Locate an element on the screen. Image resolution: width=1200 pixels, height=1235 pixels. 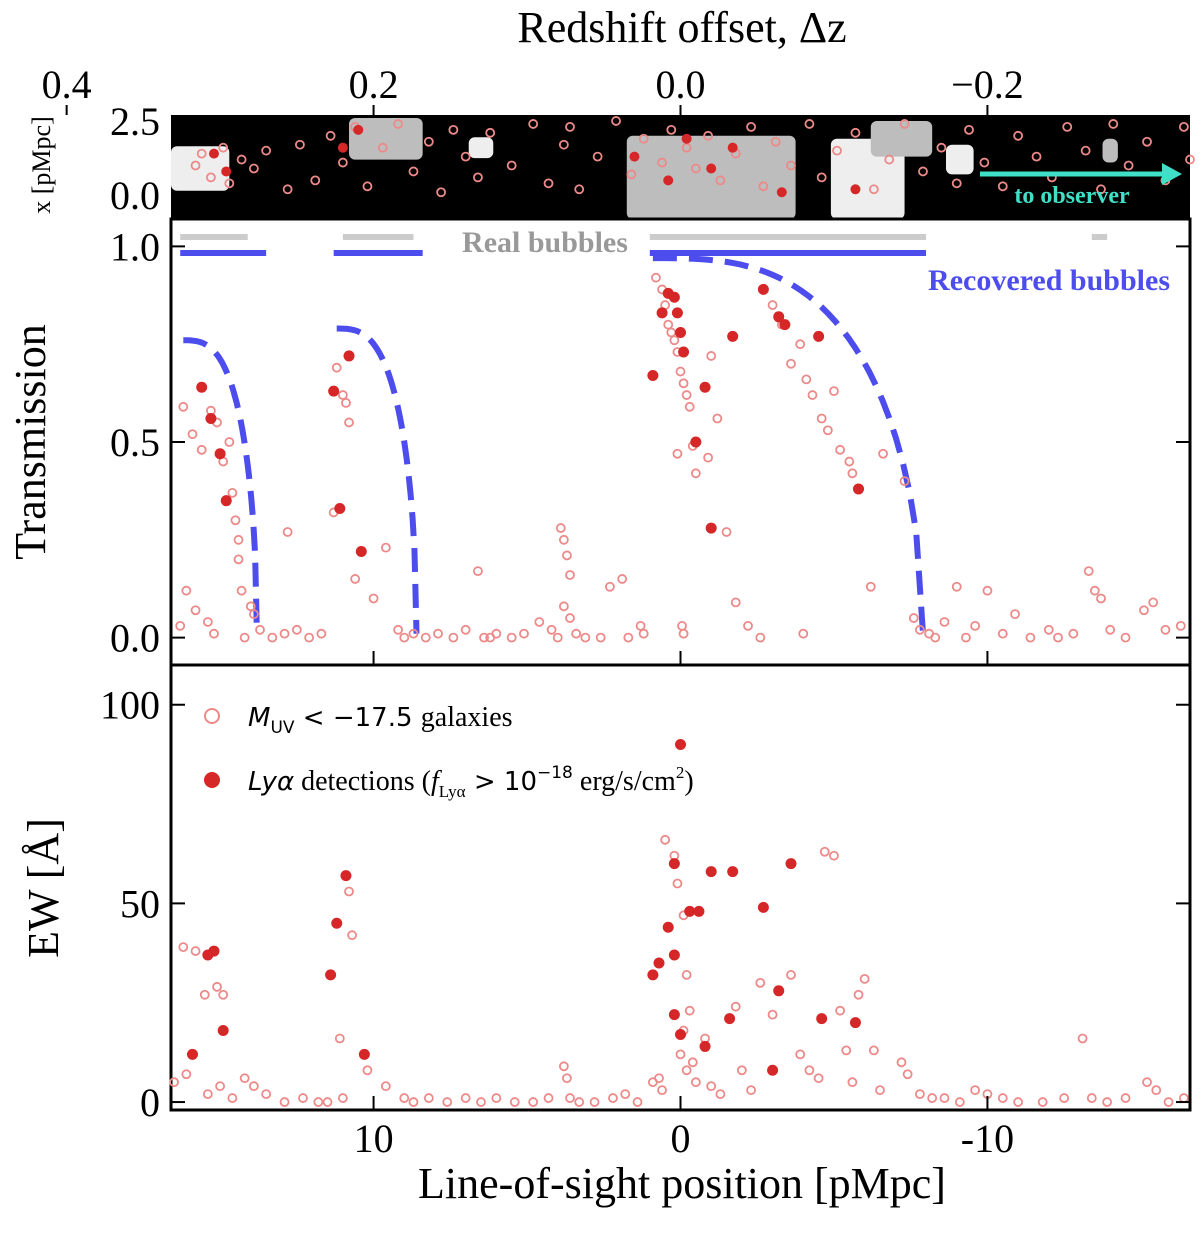
x-axis-ticks: 10 0 -10 is located at coordinates (684, 1128).